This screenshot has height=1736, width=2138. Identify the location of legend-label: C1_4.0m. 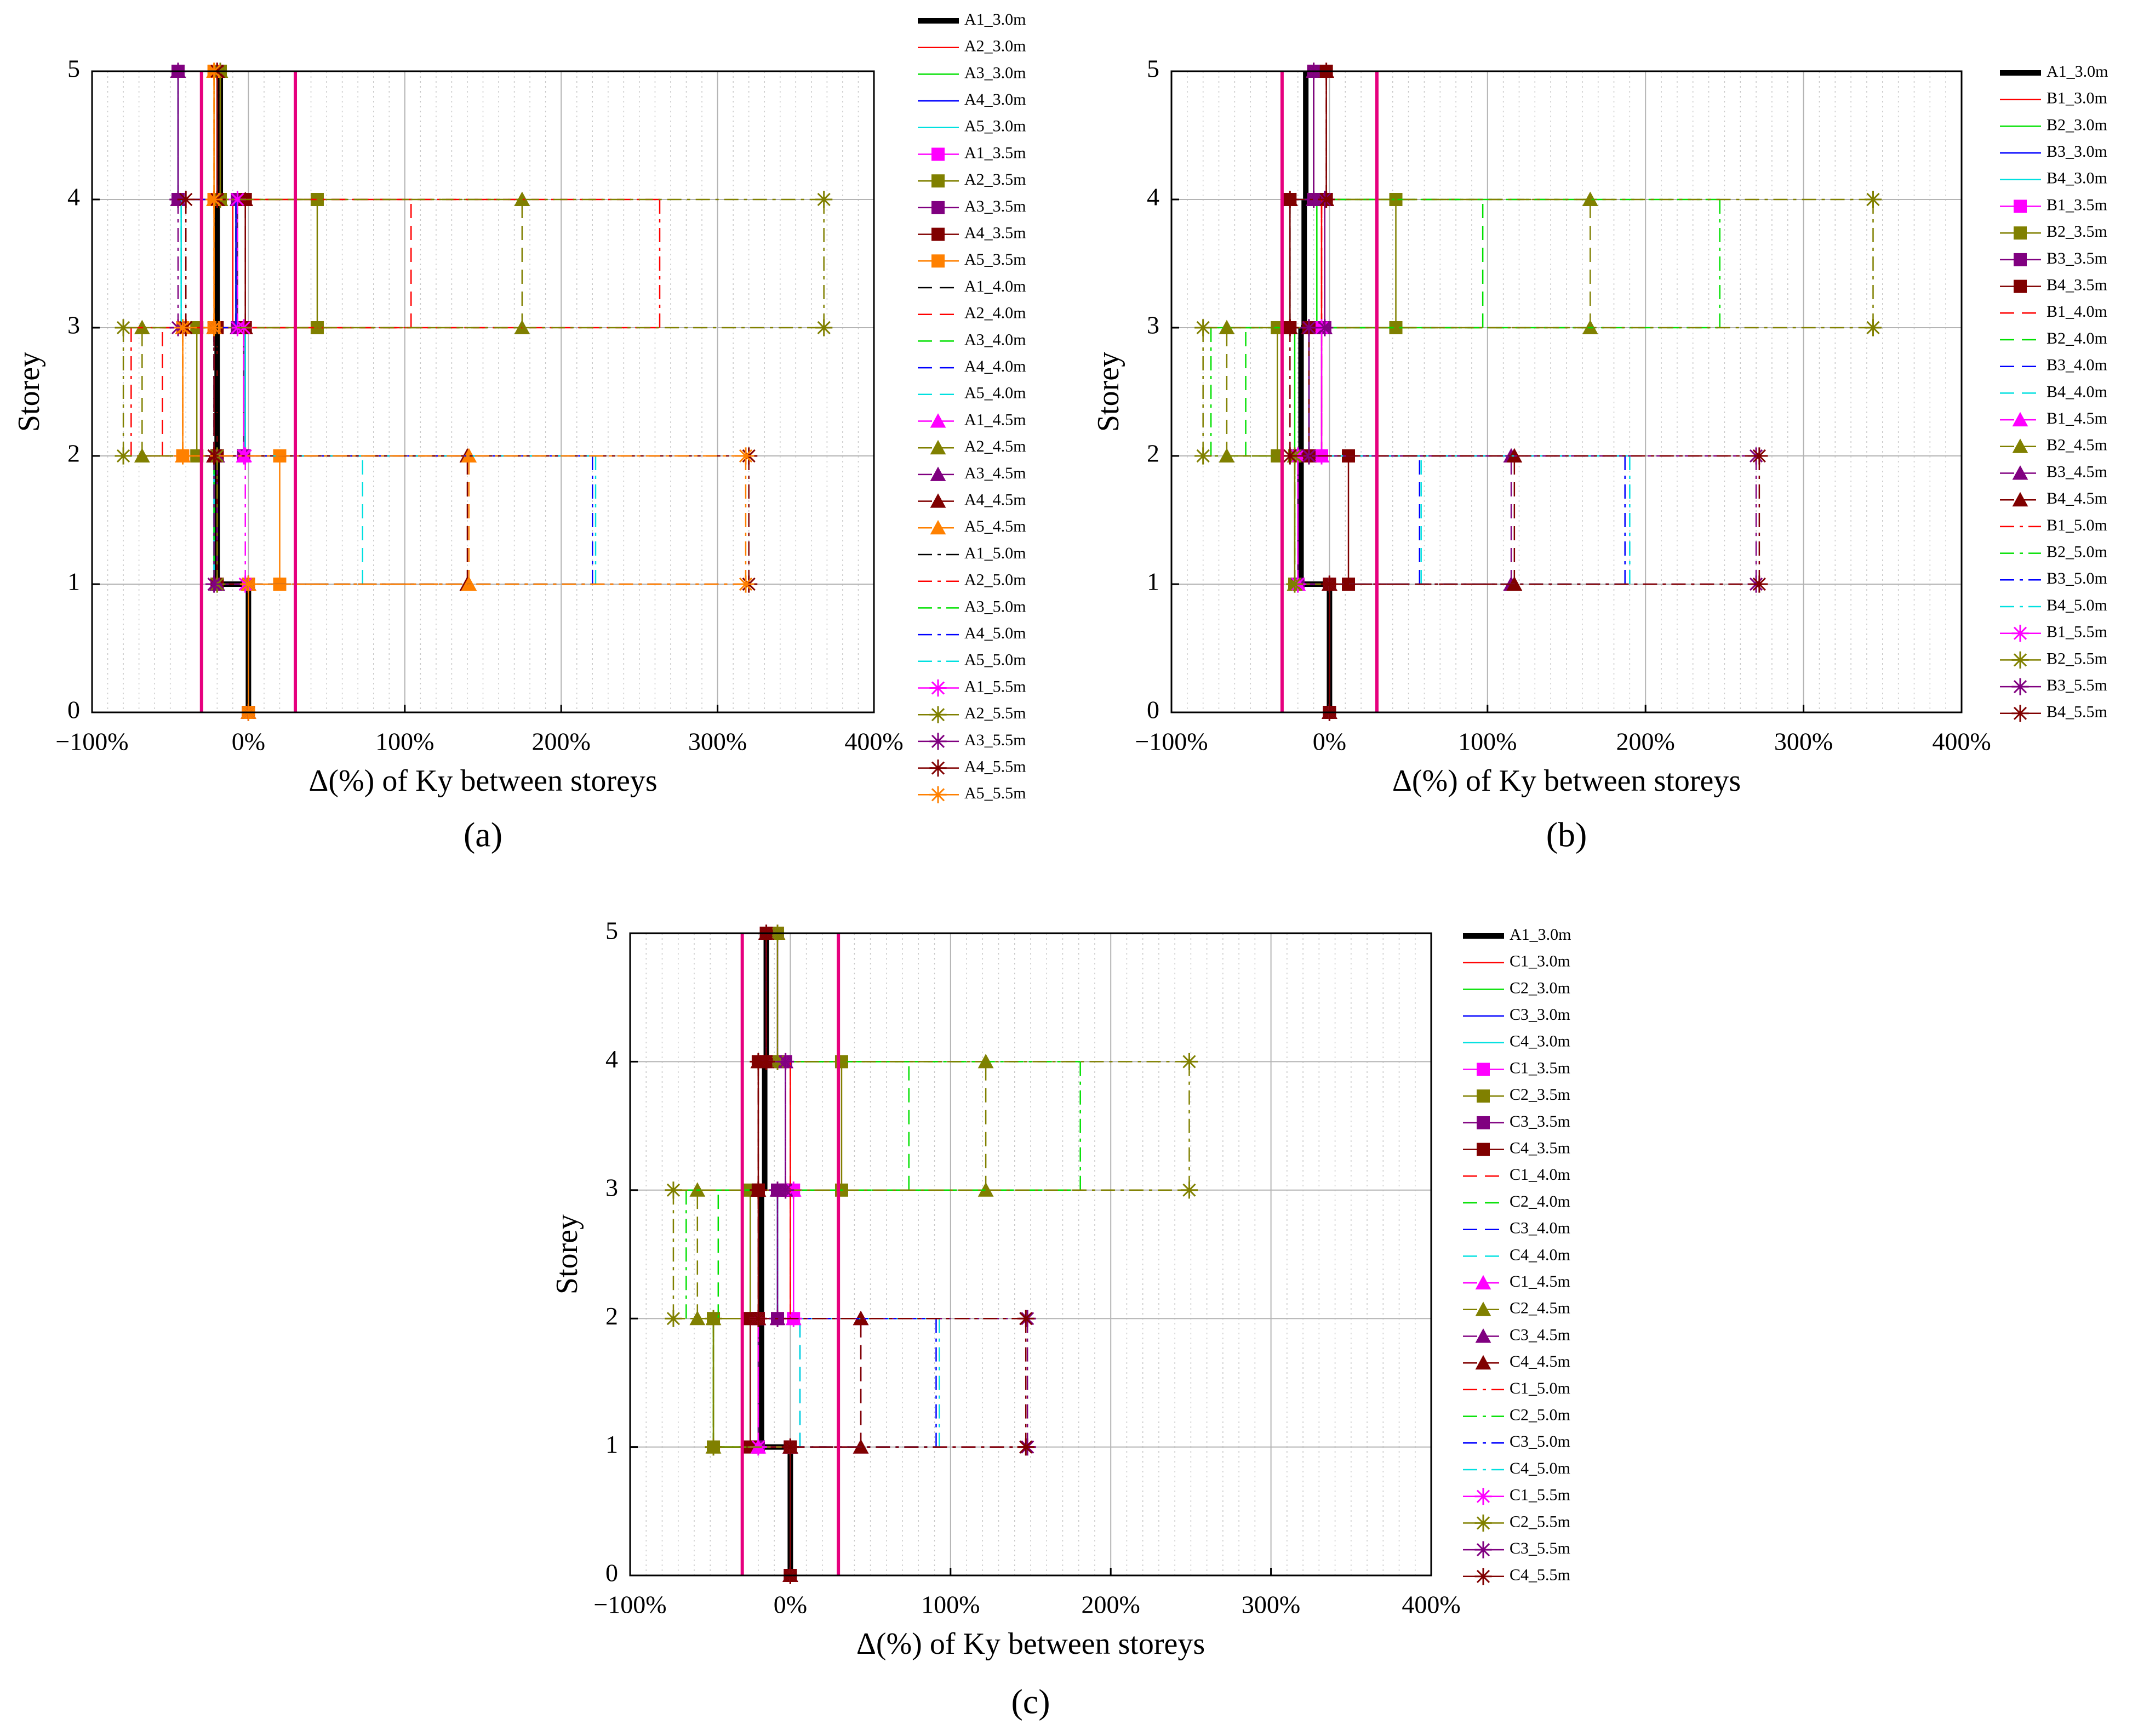
(1540, 1175).